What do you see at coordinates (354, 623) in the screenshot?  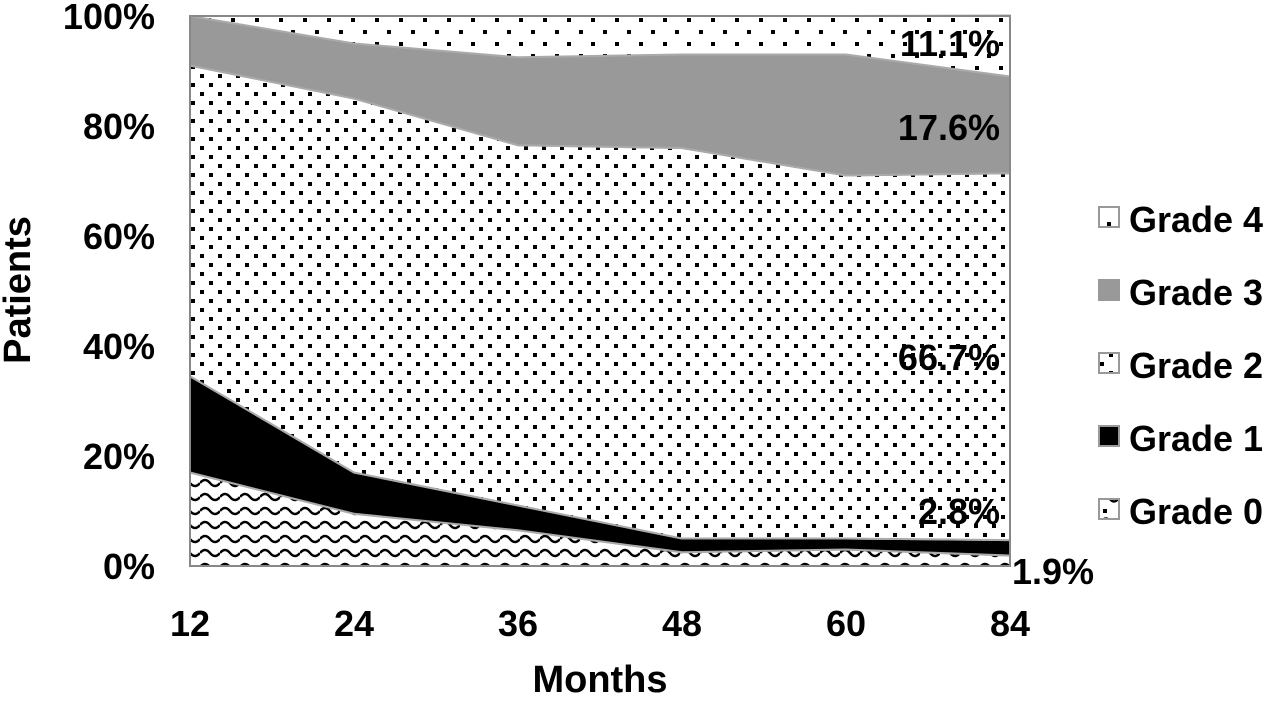 I see `x-tick-label: 24` at bounding box center [354, 623].